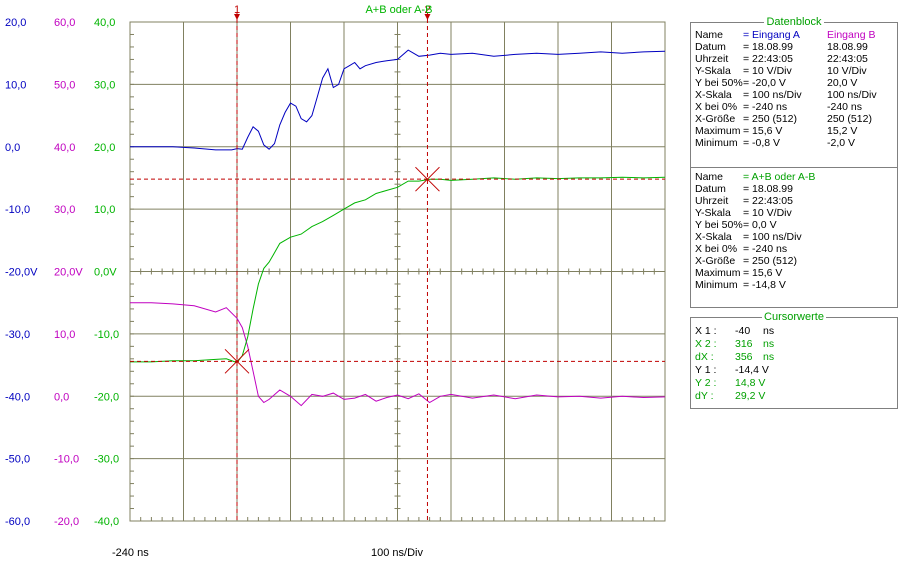 This screenshot has width=900, height=564. What do you see at coordinates (104, 148) in the screenshot?
I see `y-tick-label-sum: 20,0` at bounding box center [104, 148].